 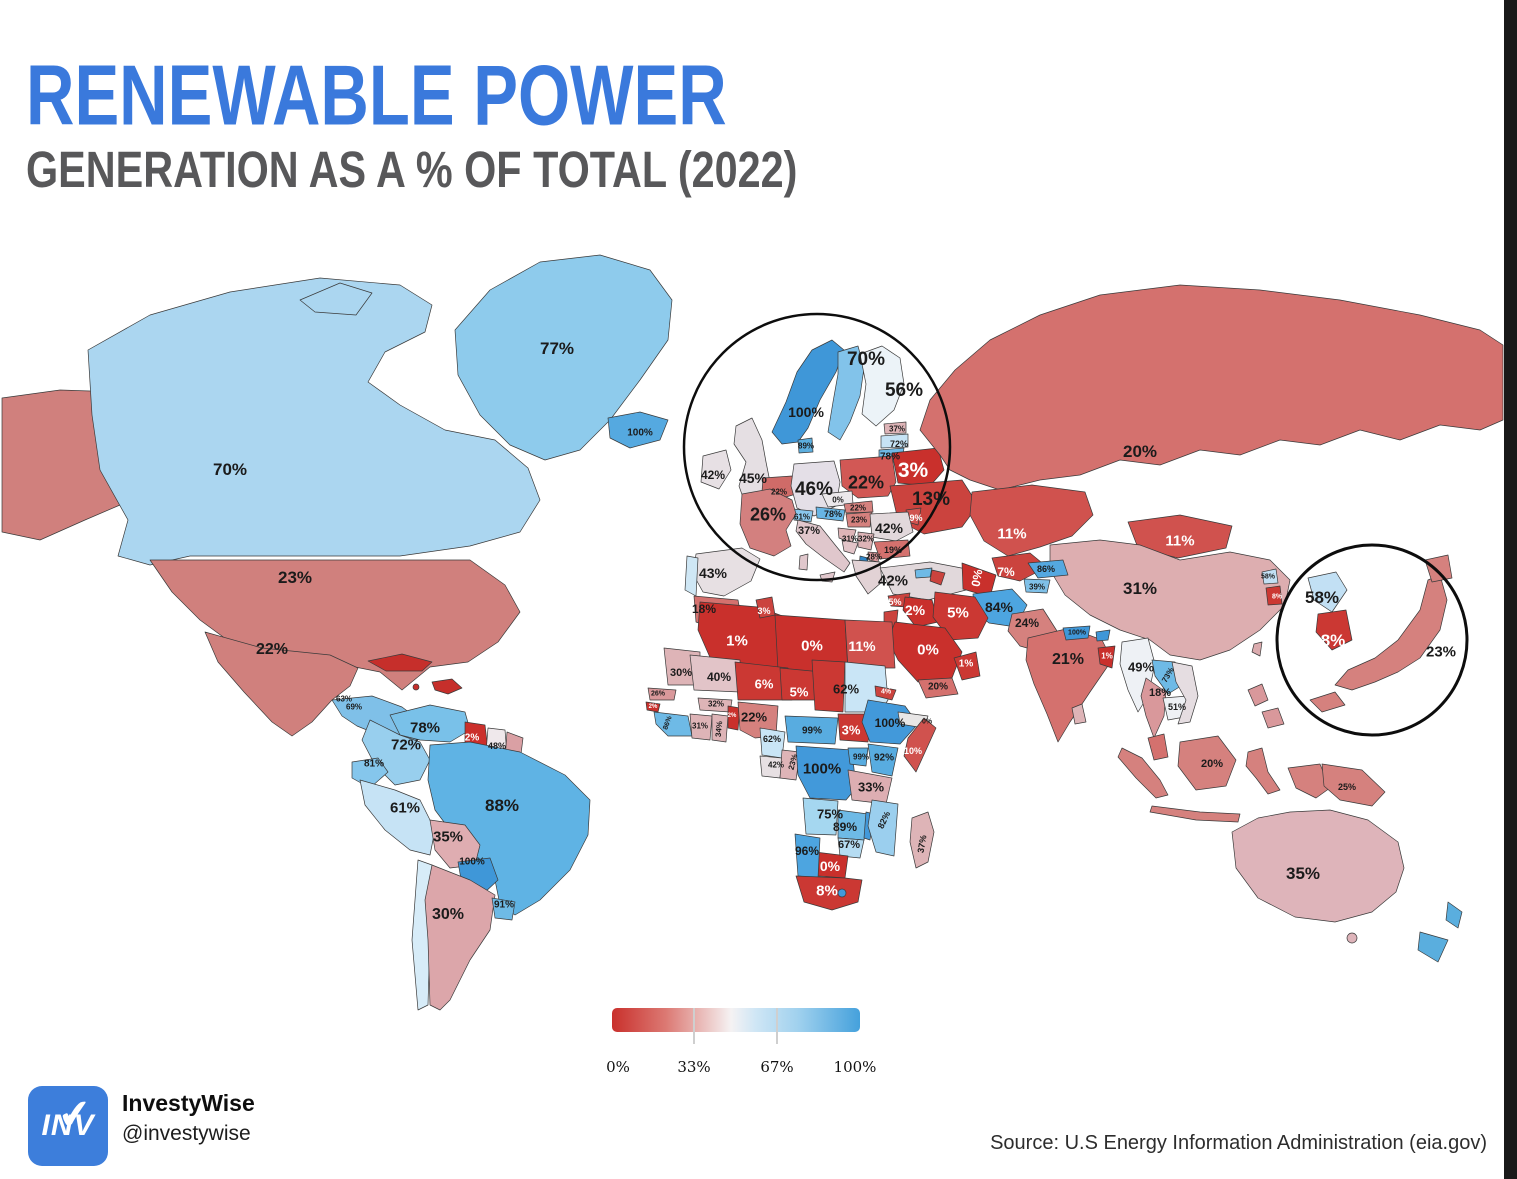 I want to click on country-png, so click(x=1353, y=785).